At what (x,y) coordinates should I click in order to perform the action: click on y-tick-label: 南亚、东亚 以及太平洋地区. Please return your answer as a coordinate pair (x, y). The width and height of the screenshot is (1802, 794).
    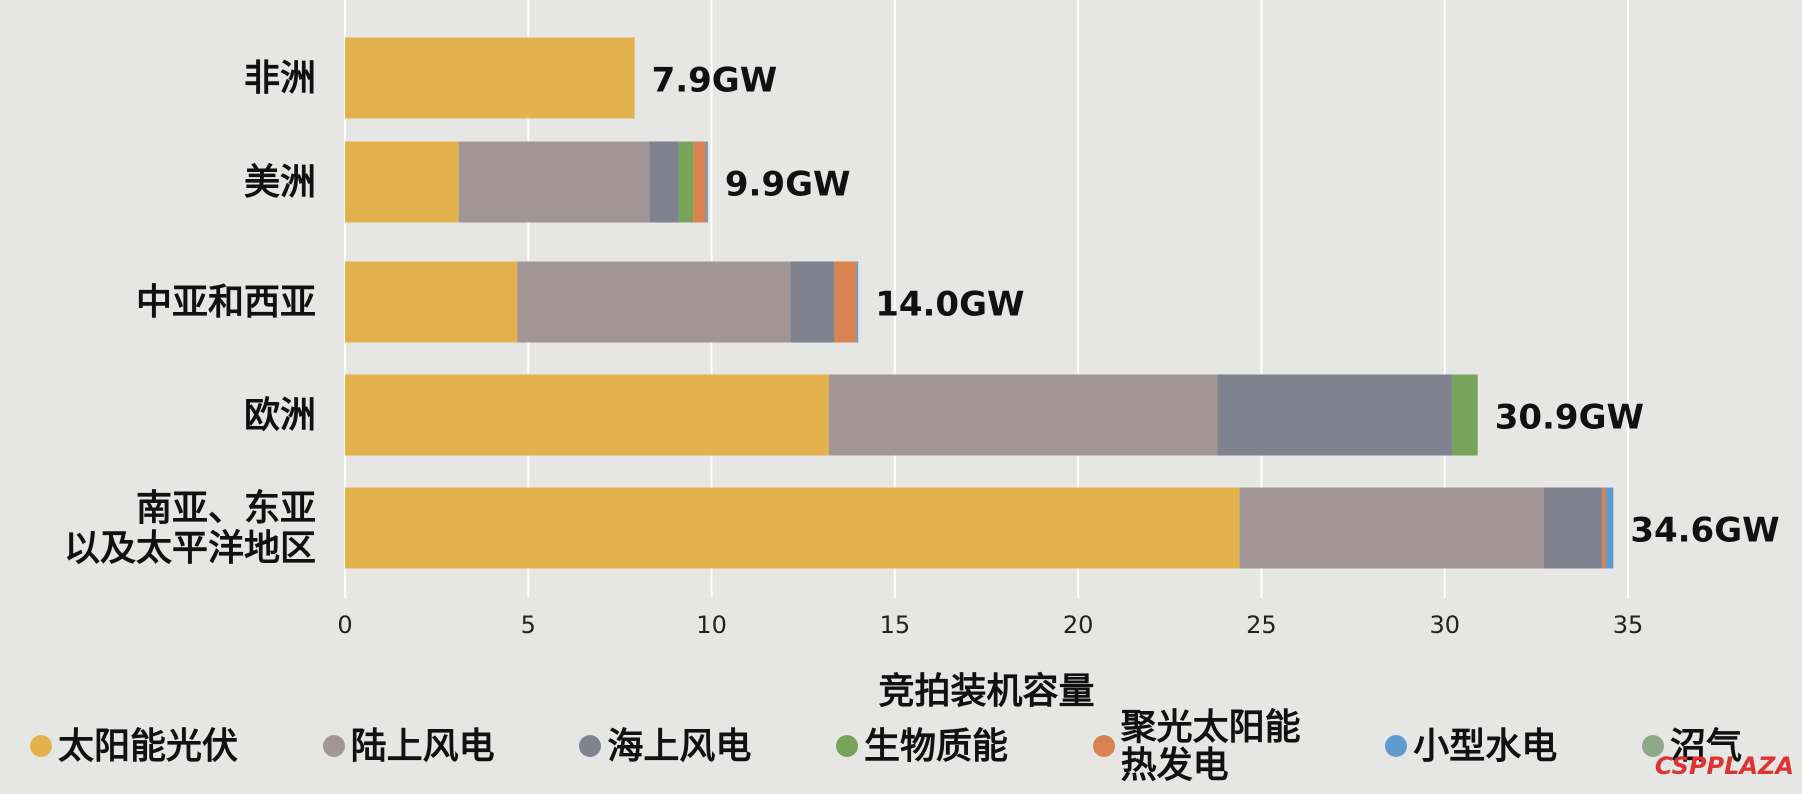
    Looking at the image, I should click on (189, 528).